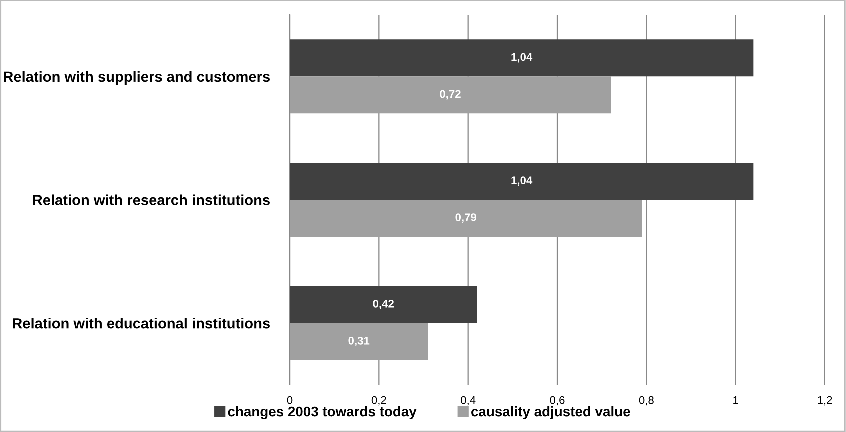  I want to click on x-tick-label: 1, so click(736, 400).